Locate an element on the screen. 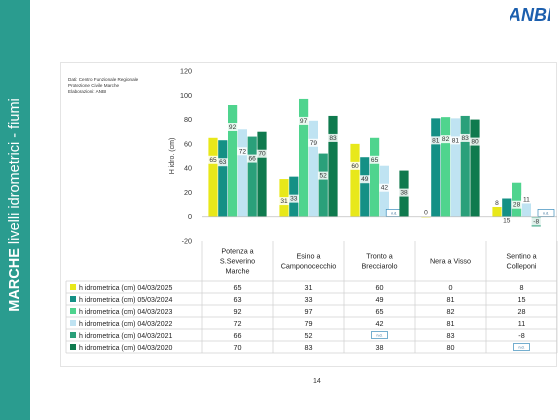  data-label: 11 is located at coordinates (526, 199).